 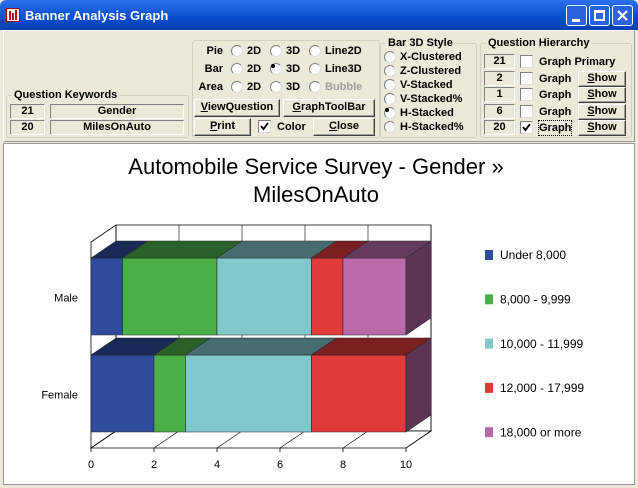 What do you see at coordinates (117, 127) in the screenshot?
I see `keyword-name: MilesOnAuto` at bounding box center [117, 127].